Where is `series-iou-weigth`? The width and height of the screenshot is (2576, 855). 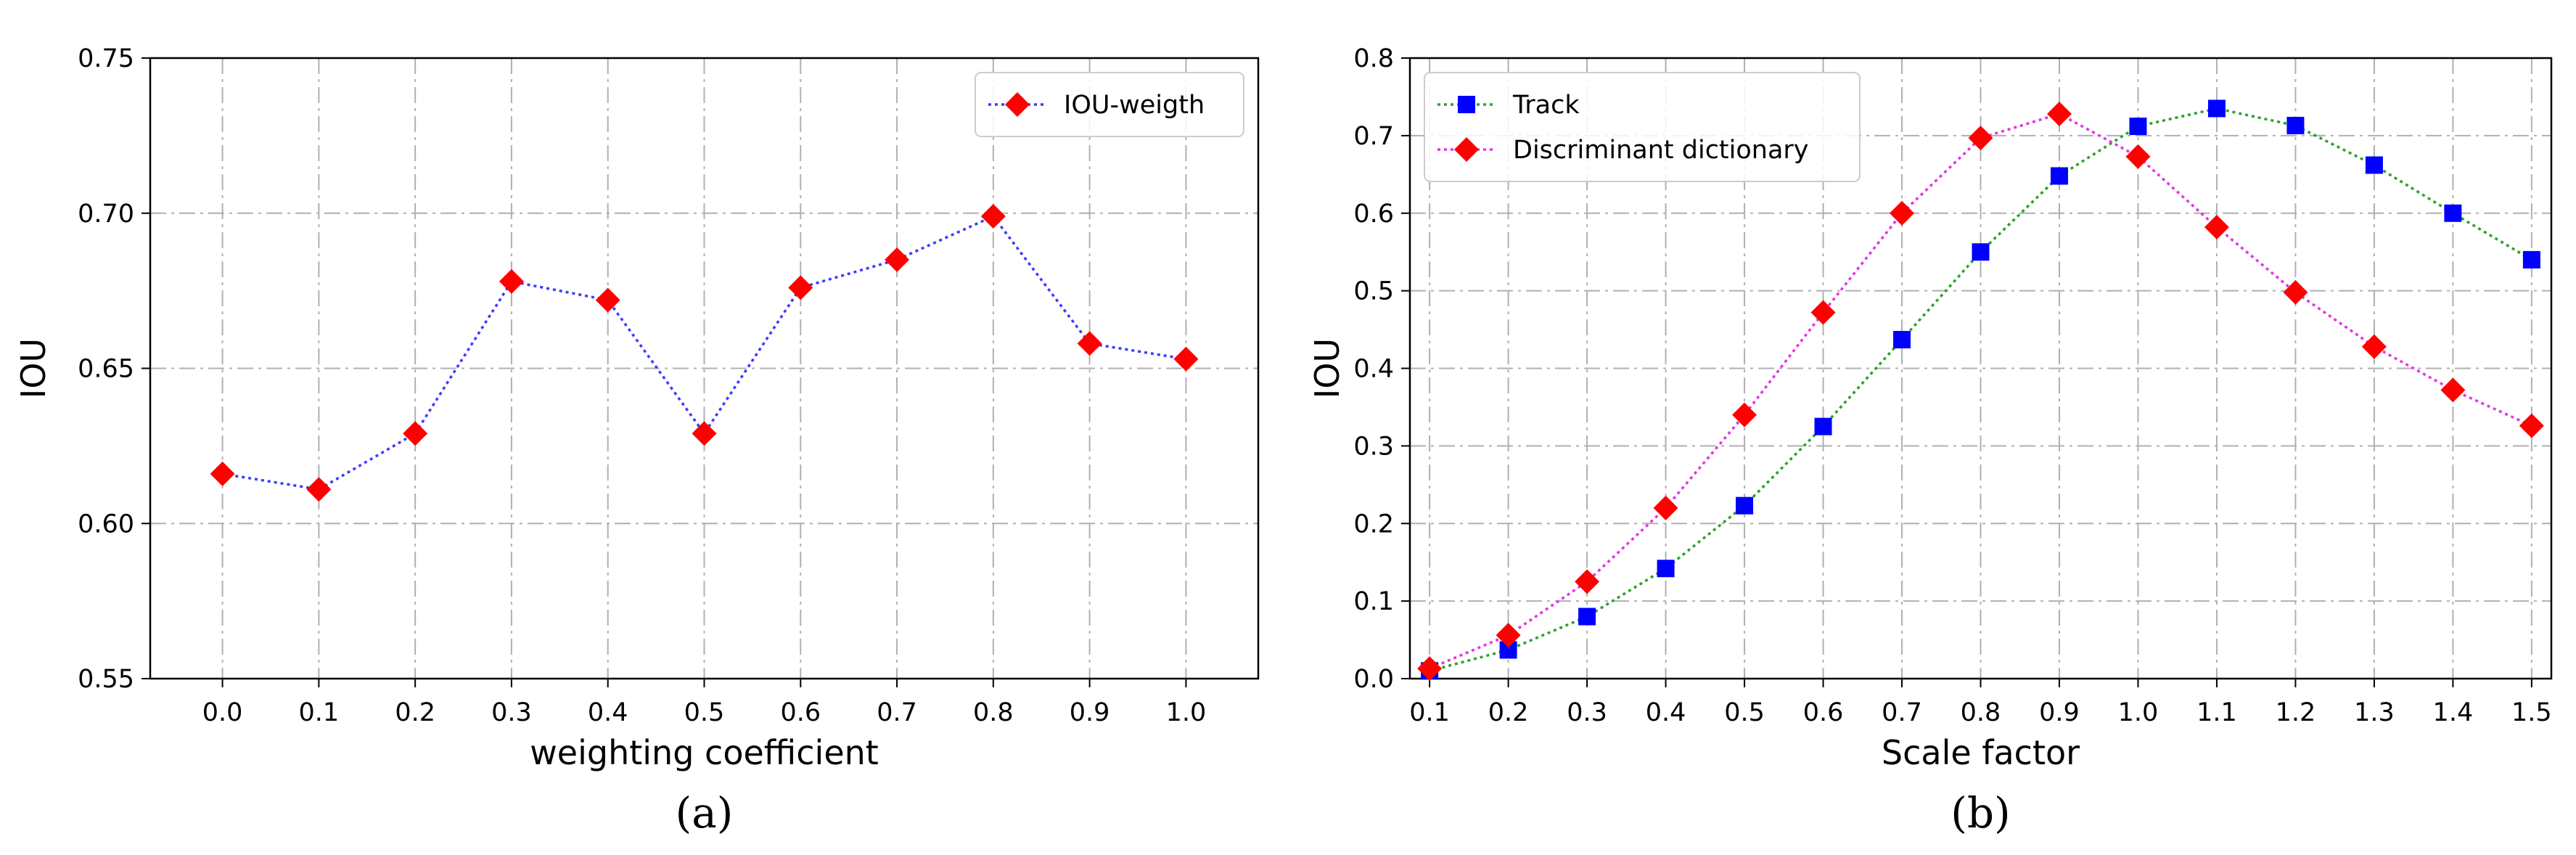 series-iou-weigth is located at coordinates (704, 353).